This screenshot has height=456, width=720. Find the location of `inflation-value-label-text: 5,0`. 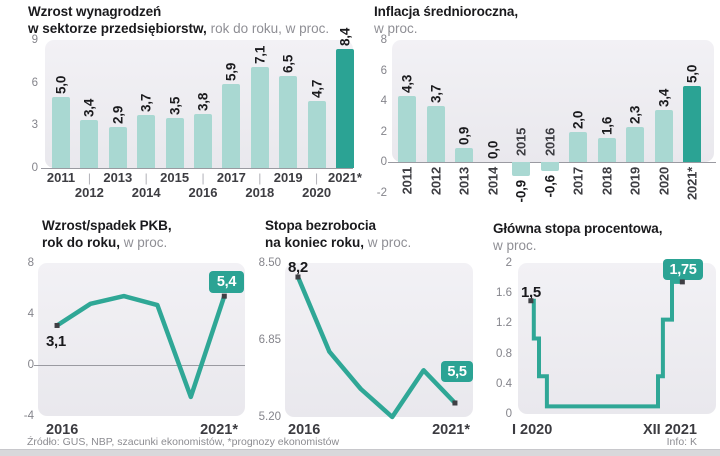

inflation-value-label-text: 5,0 is located at coordinates (692, 73).